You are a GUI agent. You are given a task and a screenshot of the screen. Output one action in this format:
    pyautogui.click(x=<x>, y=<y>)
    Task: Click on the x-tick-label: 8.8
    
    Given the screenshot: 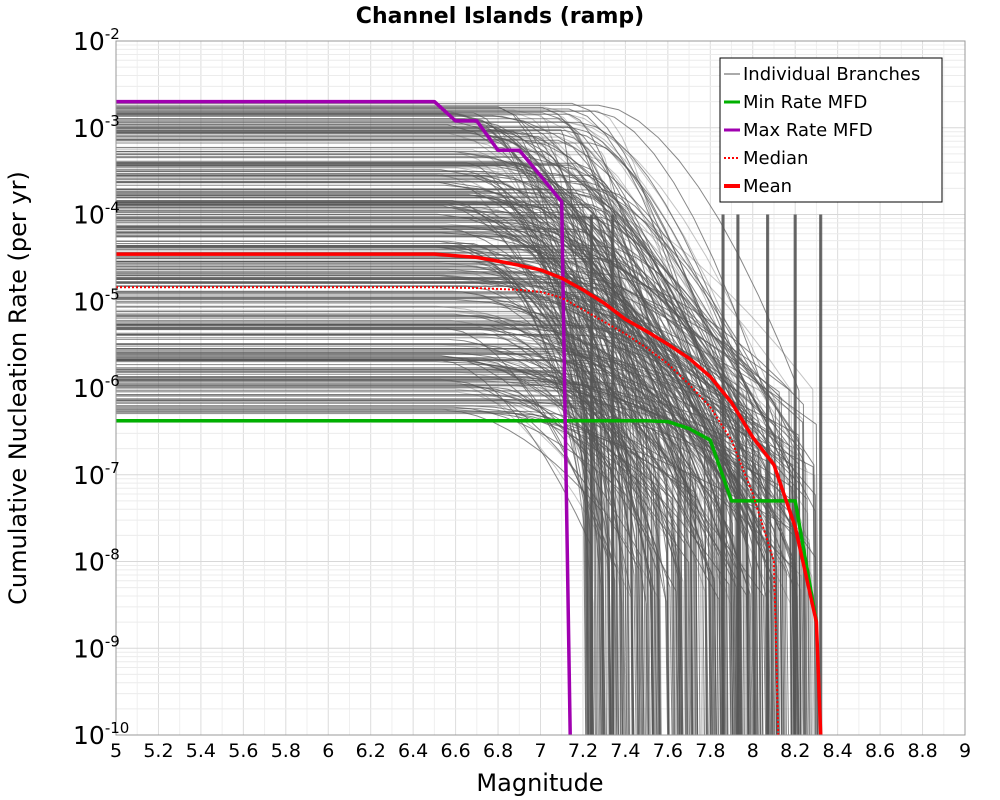 What is the action you would take?
    pyautogui.click(x=922, y=751)
    